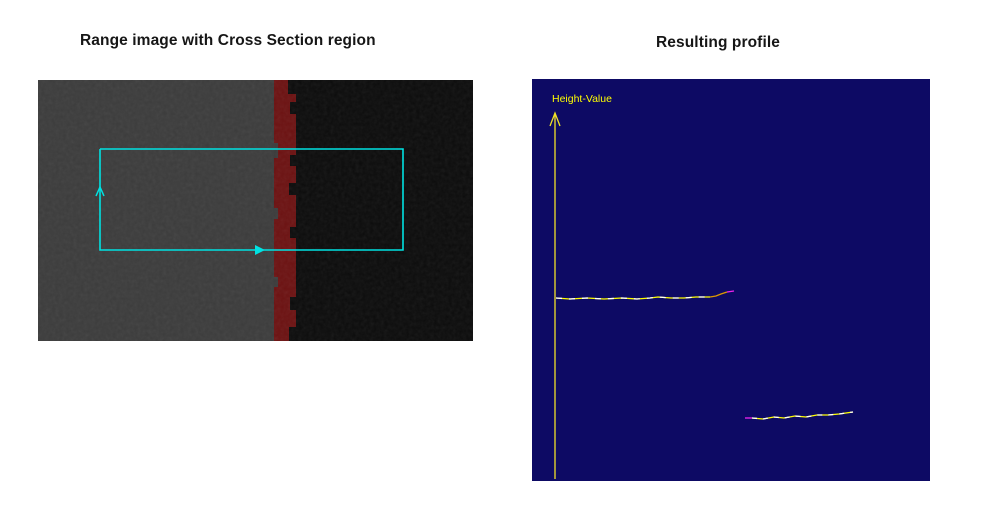 The width and height of the screenshot is (997, 517). I want to click on axis-label: Height-Value, so click(582, 99).